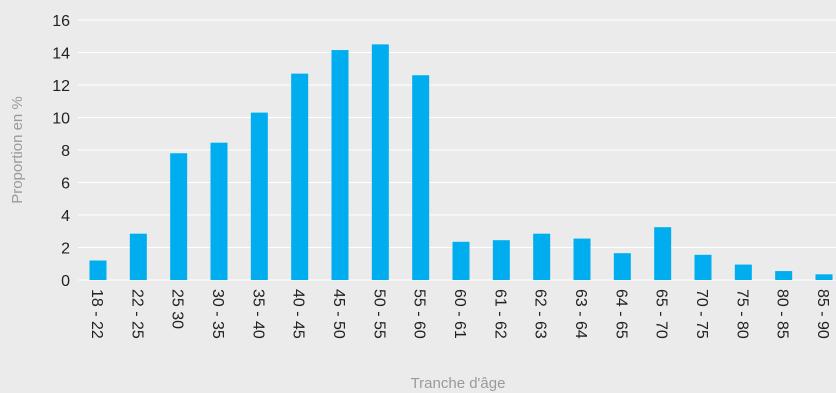 The image size is (836, 393). What do you see at coordinates (458, 383) in the screenshot?
I see `x-axis-title: Tranche d'âge` at bounding box center [458, 383].